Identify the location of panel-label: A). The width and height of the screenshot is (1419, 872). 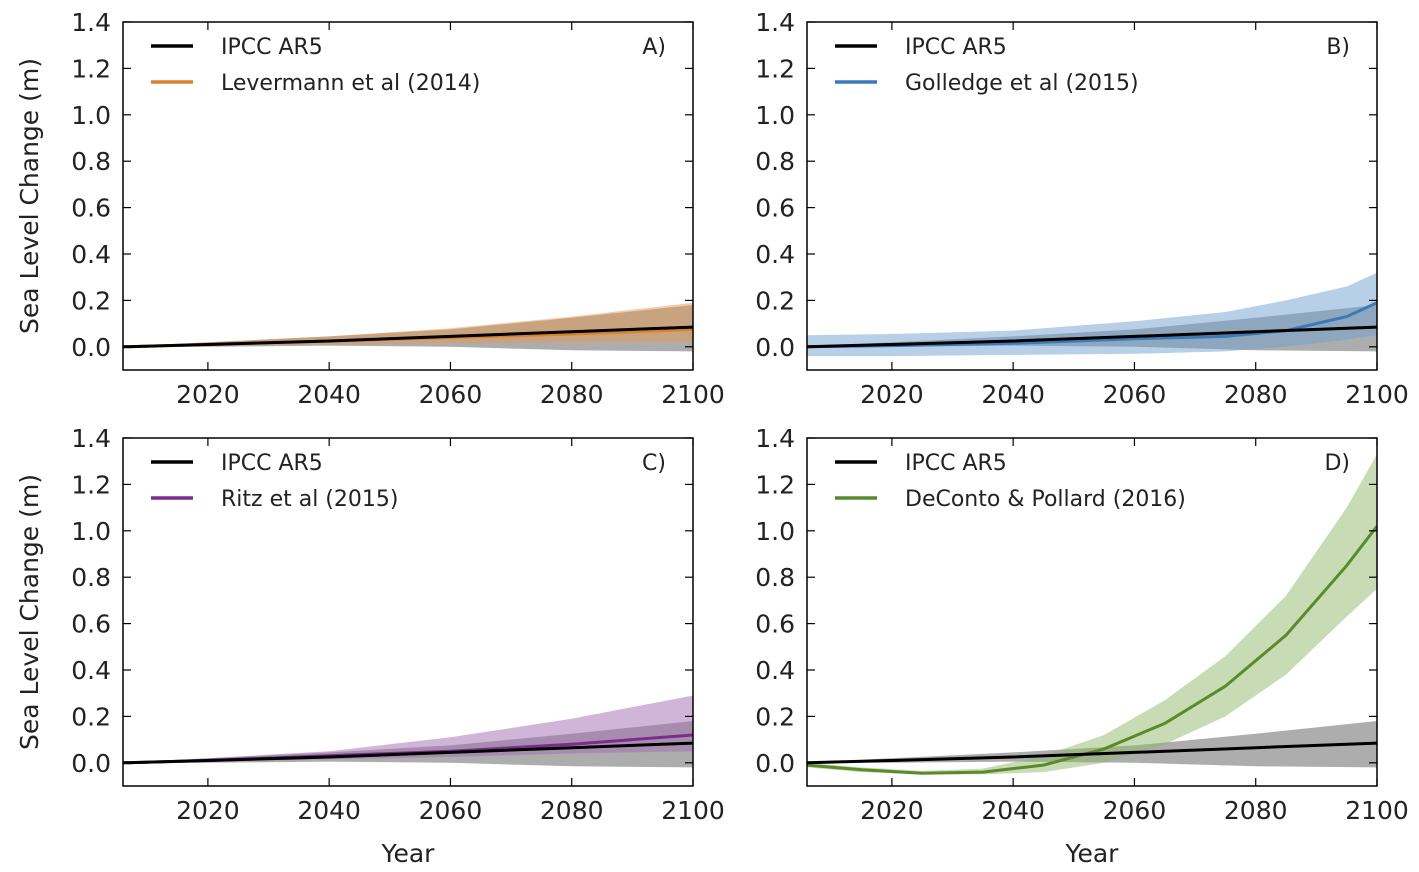
(654, 47).